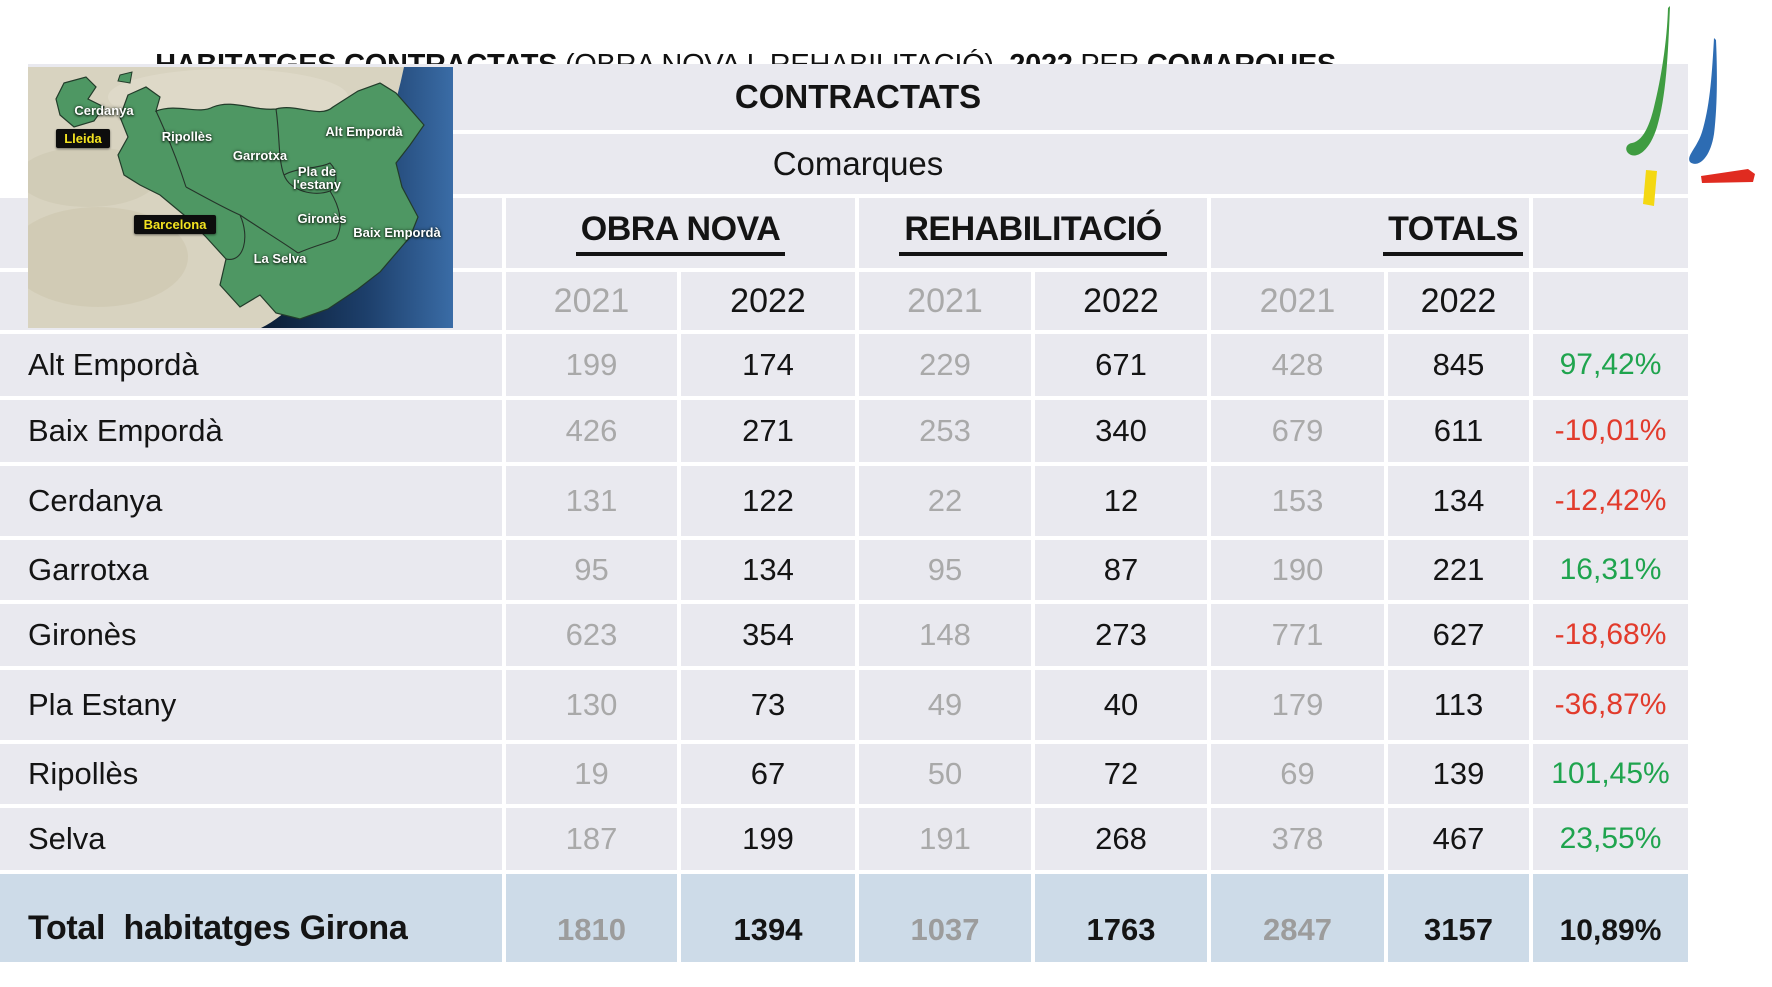 This screenshot has height=987, width=1772. I want to click on row-name: Pla Estany, so click(251, 705).